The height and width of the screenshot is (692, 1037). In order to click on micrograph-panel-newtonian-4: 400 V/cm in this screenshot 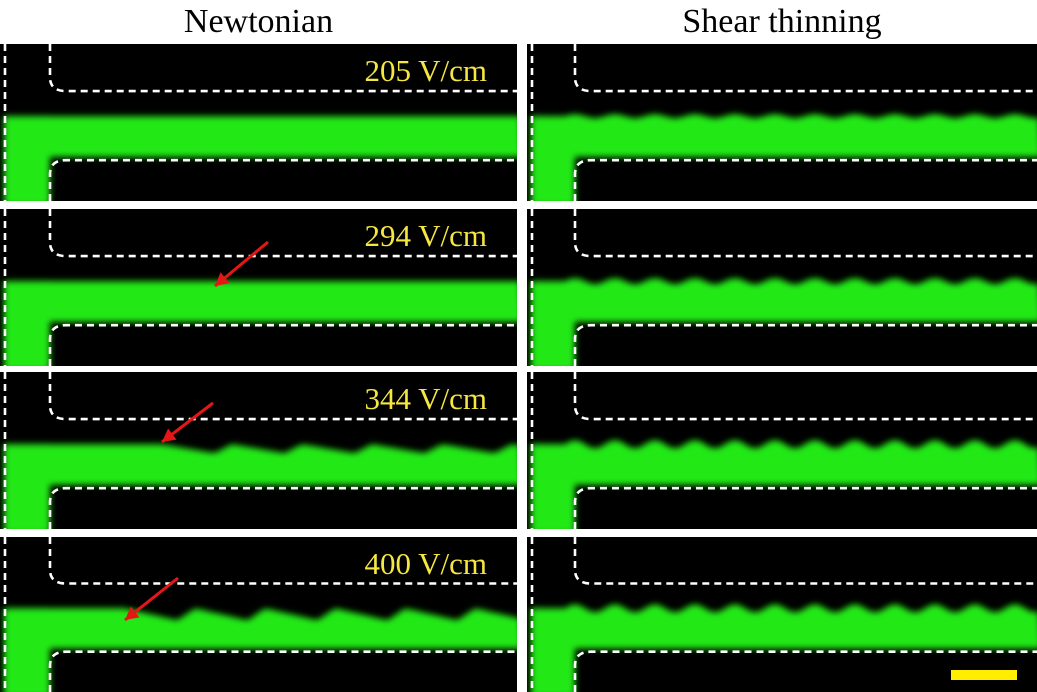, I will do `click(258, 614)`.